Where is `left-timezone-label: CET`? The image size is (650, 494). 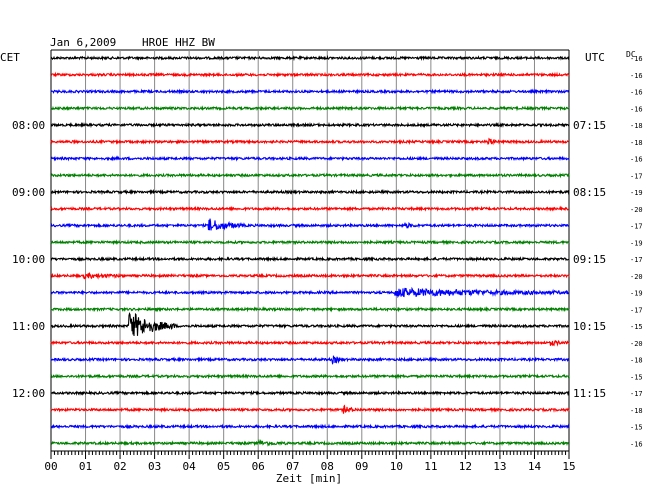
left-timezone-label: CET is located at coordinates (10, 57).